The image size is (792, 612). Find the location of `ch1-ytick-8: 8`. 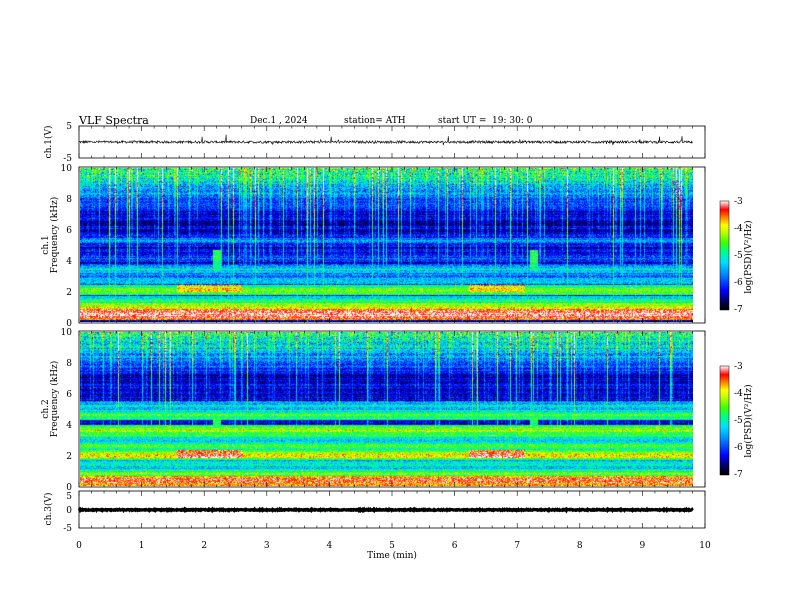

ch1-ytick-8: 8 is located at coordinates (69, 200).